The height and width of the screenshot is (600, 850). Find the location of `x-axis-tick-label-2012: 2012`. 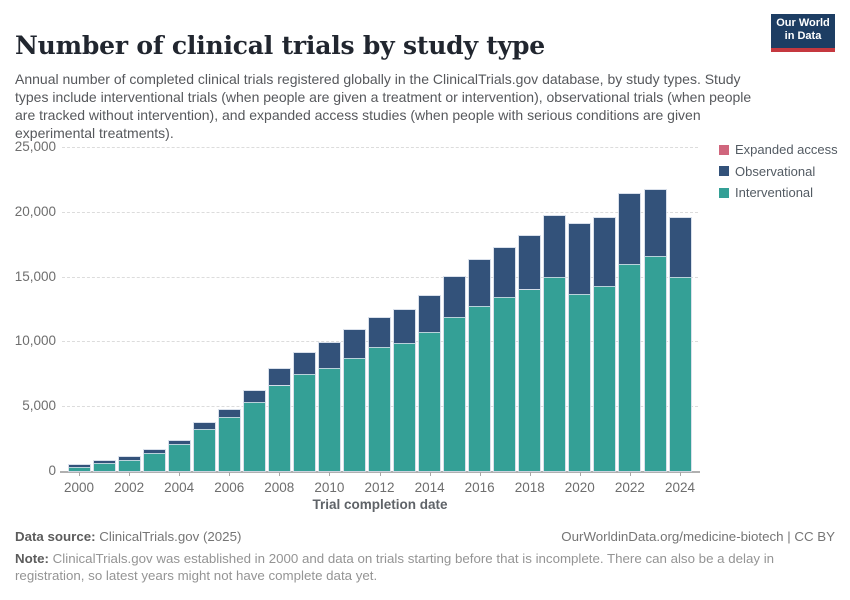

x-axis-tick-label-2012: 2012 is located at coordinates (379, 487).